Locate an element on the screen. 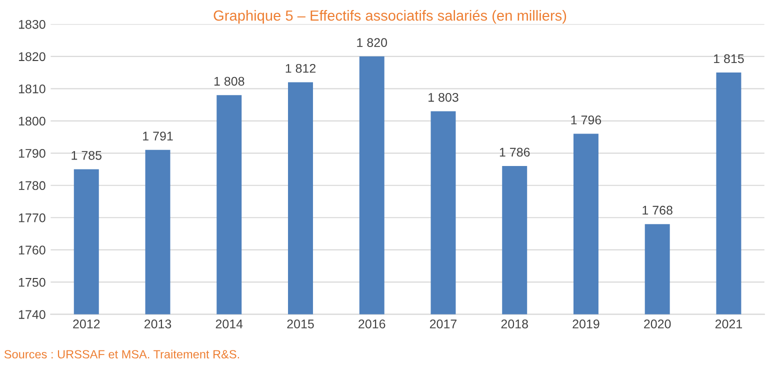 The image size is (780, 372). y-tick-label: 1770 is located at coordinates (32, 217).